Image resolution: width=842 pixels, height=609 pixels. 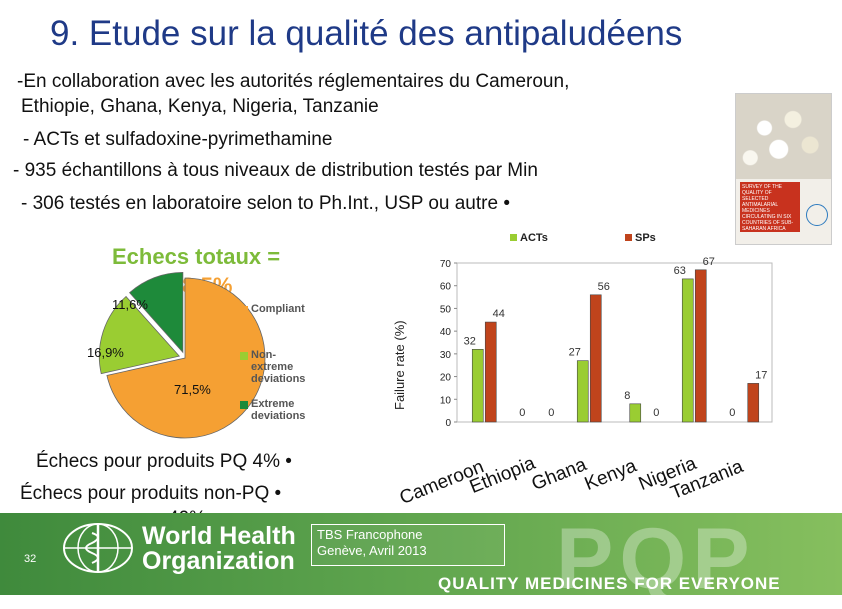 I want to click on bar-sps-cameroon, so click(x=490, y=372).